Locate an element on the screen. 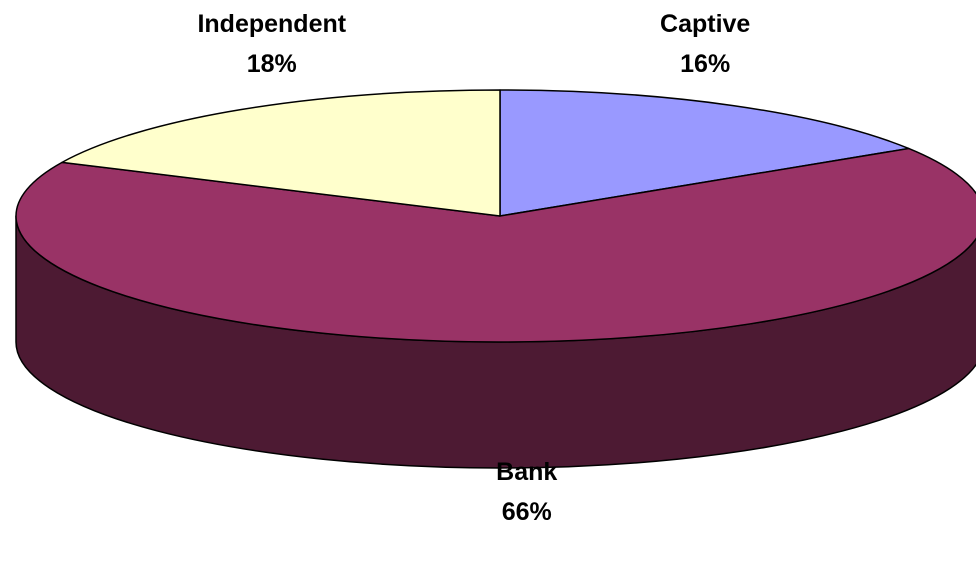 The width and height of the screenshot is (976, 571). category-label: Captive is located at coordinates (705, 24).